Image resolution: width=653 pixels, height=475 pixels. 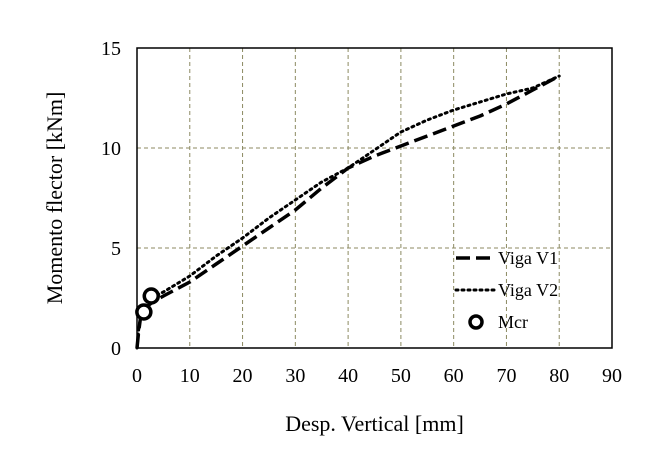 What do you see at coordinates (243, 376) in the screenshot?
I see `x-tick-label: 20` at bounding box center [243, 376].